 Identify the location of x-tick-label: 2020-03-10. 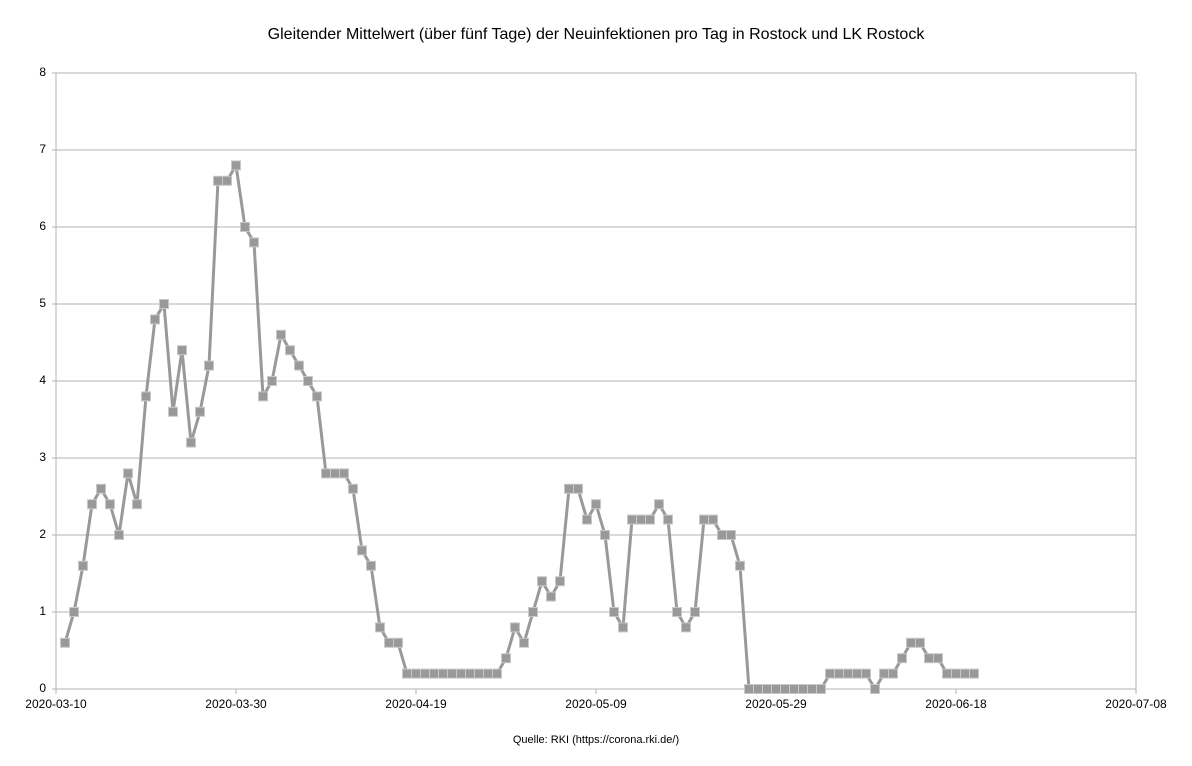
(56, 704).